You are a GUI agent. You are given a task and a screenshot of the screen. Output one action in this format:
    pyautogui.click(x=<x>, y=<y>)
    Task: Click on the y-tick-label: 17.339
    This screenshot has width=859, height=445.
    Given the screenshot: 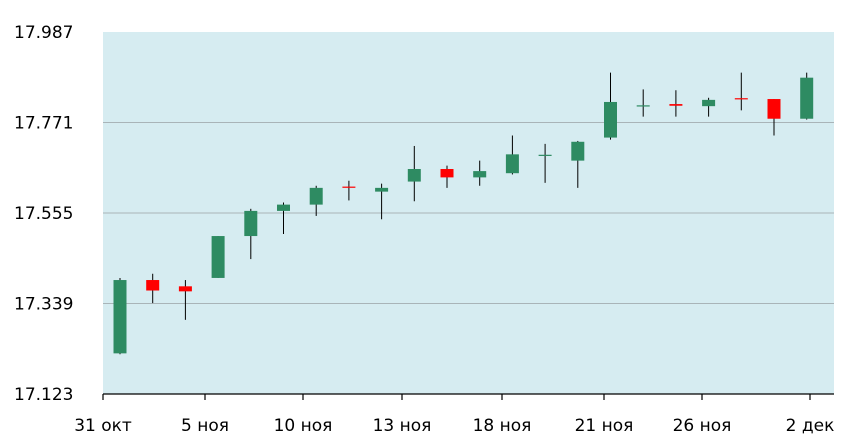 What is the action you would take?
    pyautogui.click(x=43, y=305)
    